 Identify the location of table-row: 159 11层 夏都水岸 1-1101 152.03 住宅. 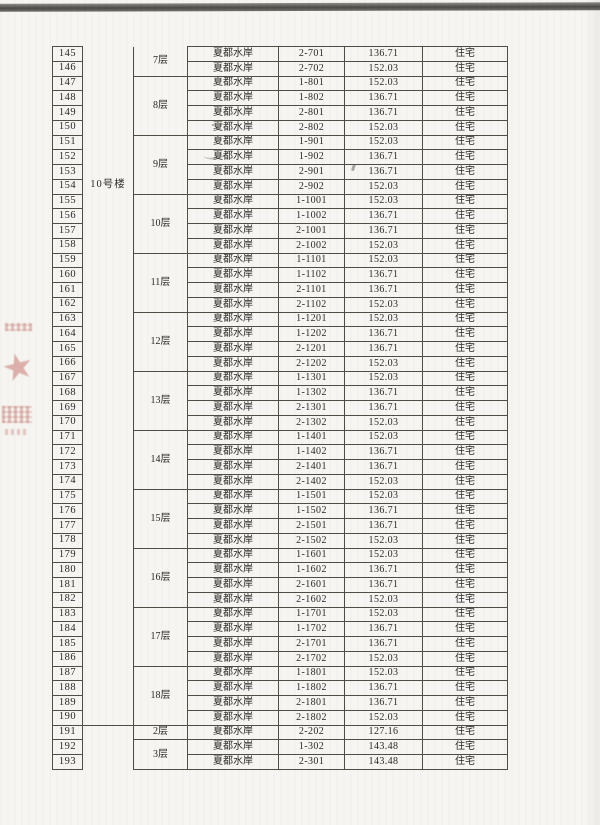
(280, 282).